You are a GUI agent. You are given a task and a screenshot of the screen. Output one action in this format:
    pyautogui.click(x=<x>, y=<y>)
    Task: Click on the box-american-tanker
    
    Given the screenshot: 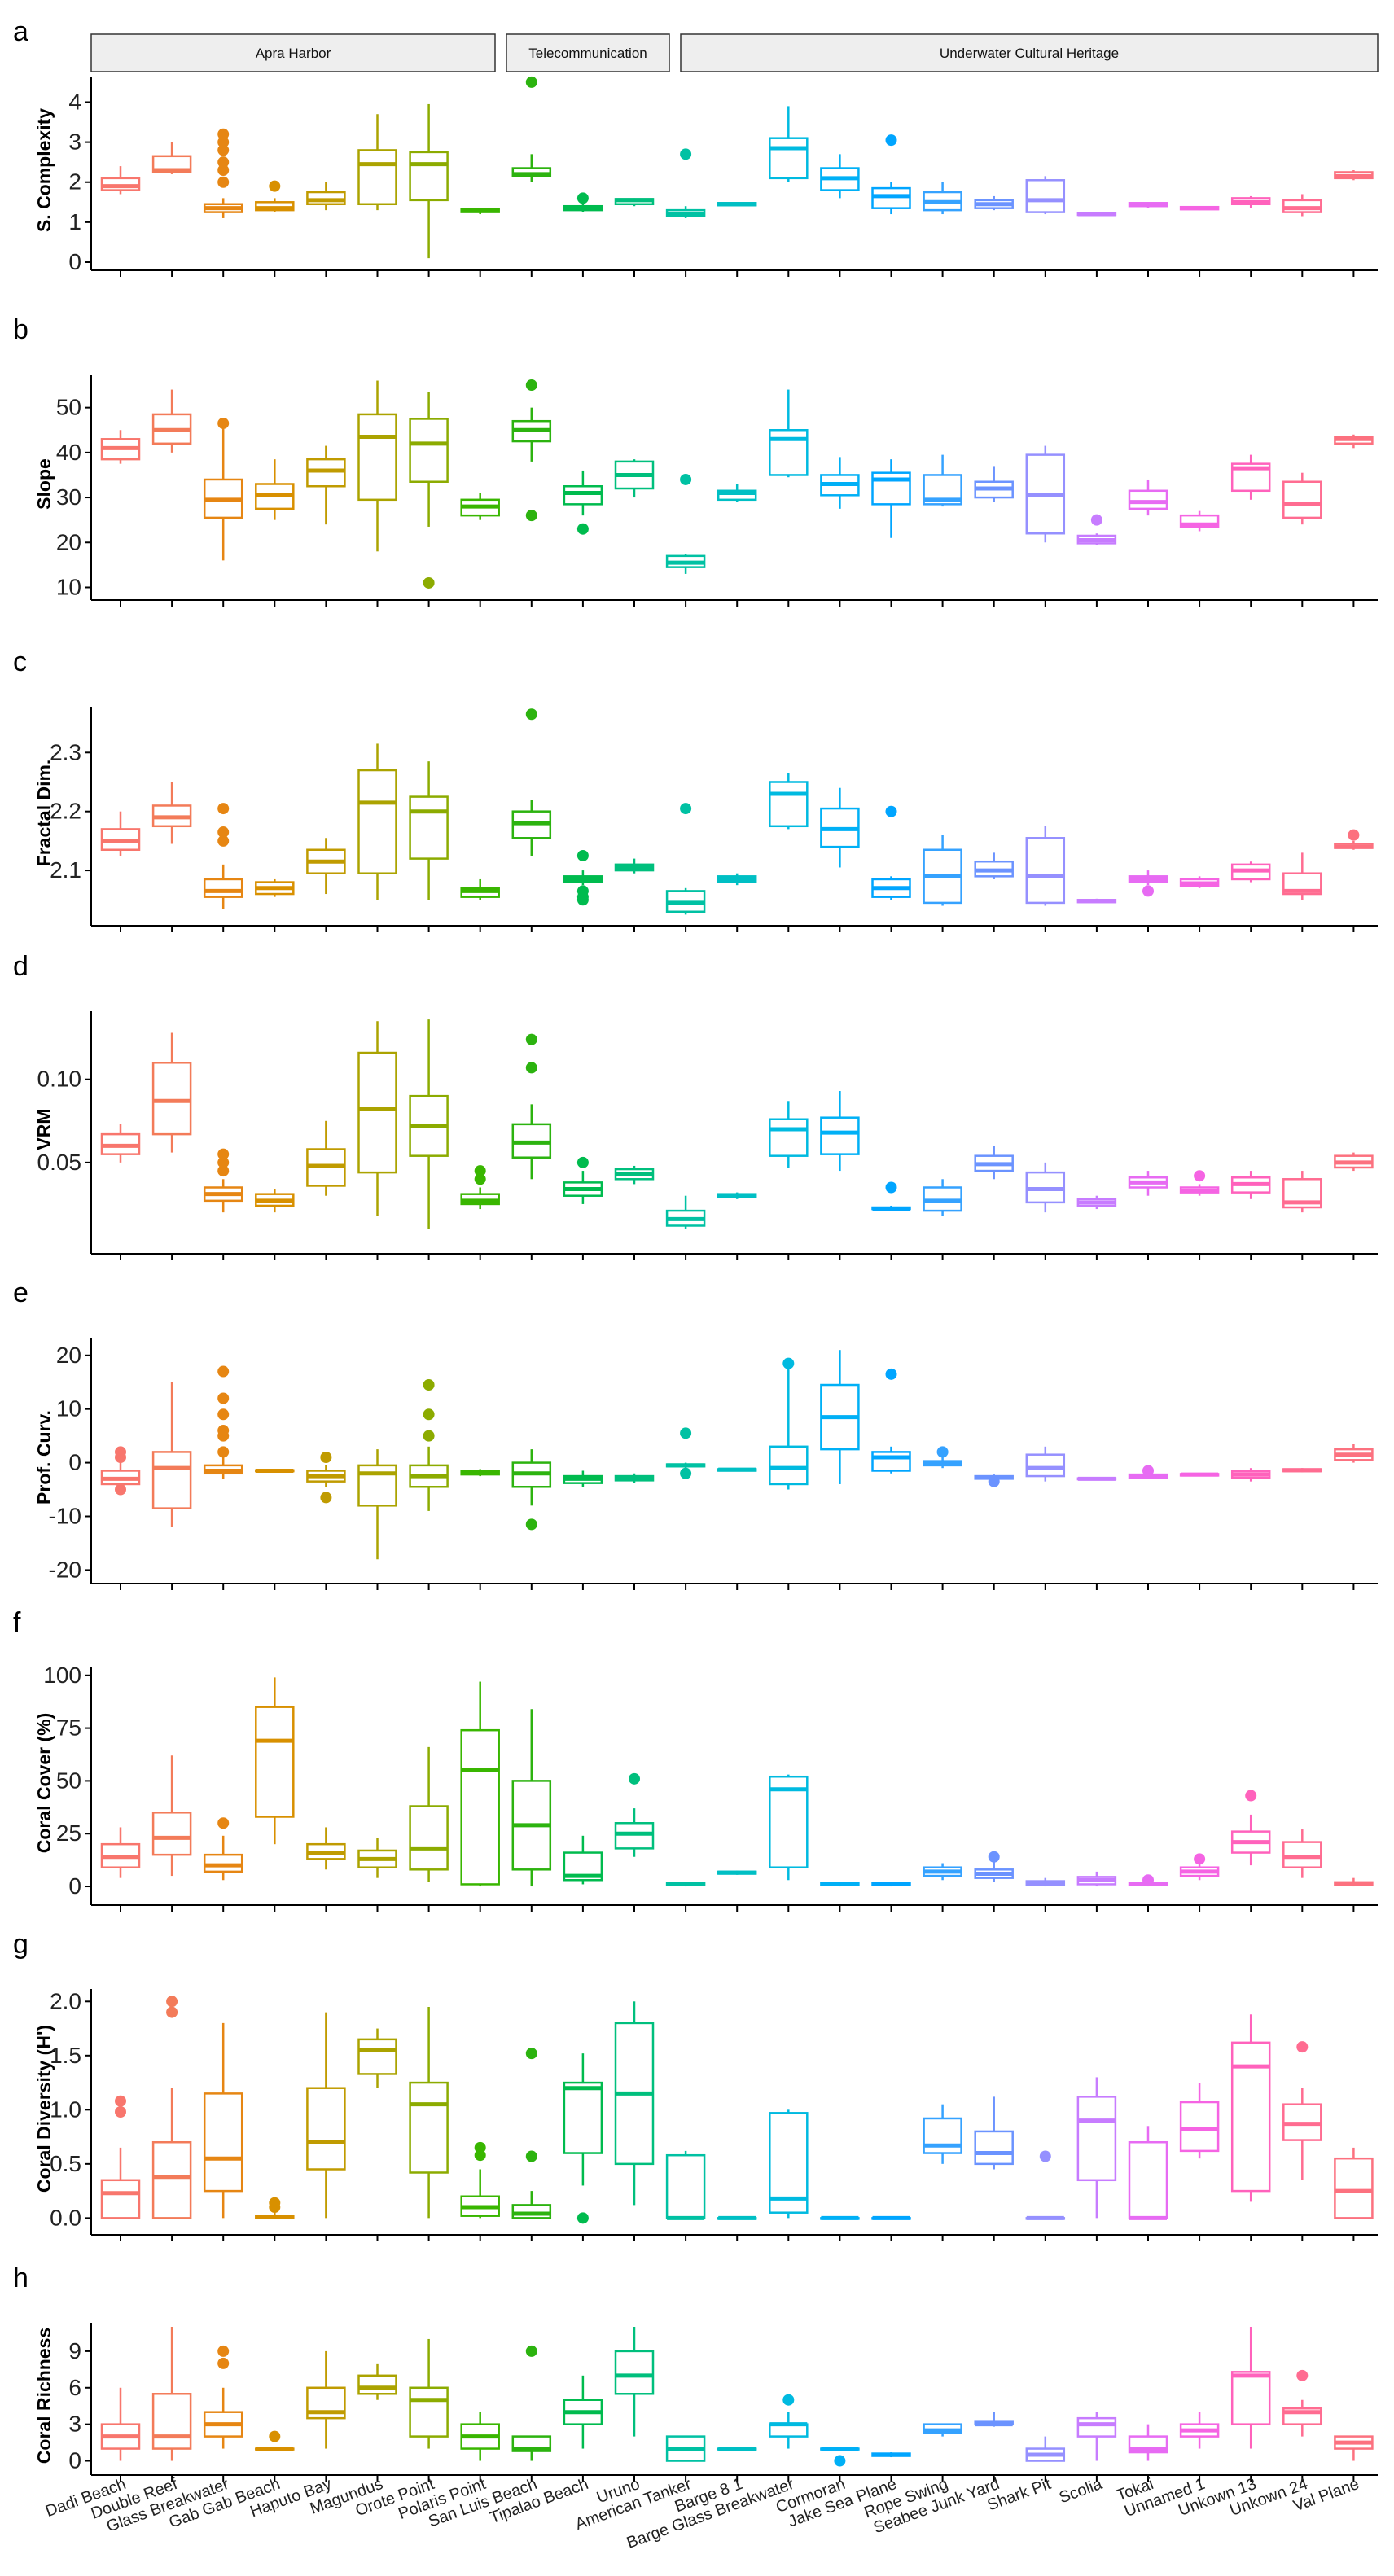 What is the action you would take?
    pyautogui.click(x=685, y=1212)
    